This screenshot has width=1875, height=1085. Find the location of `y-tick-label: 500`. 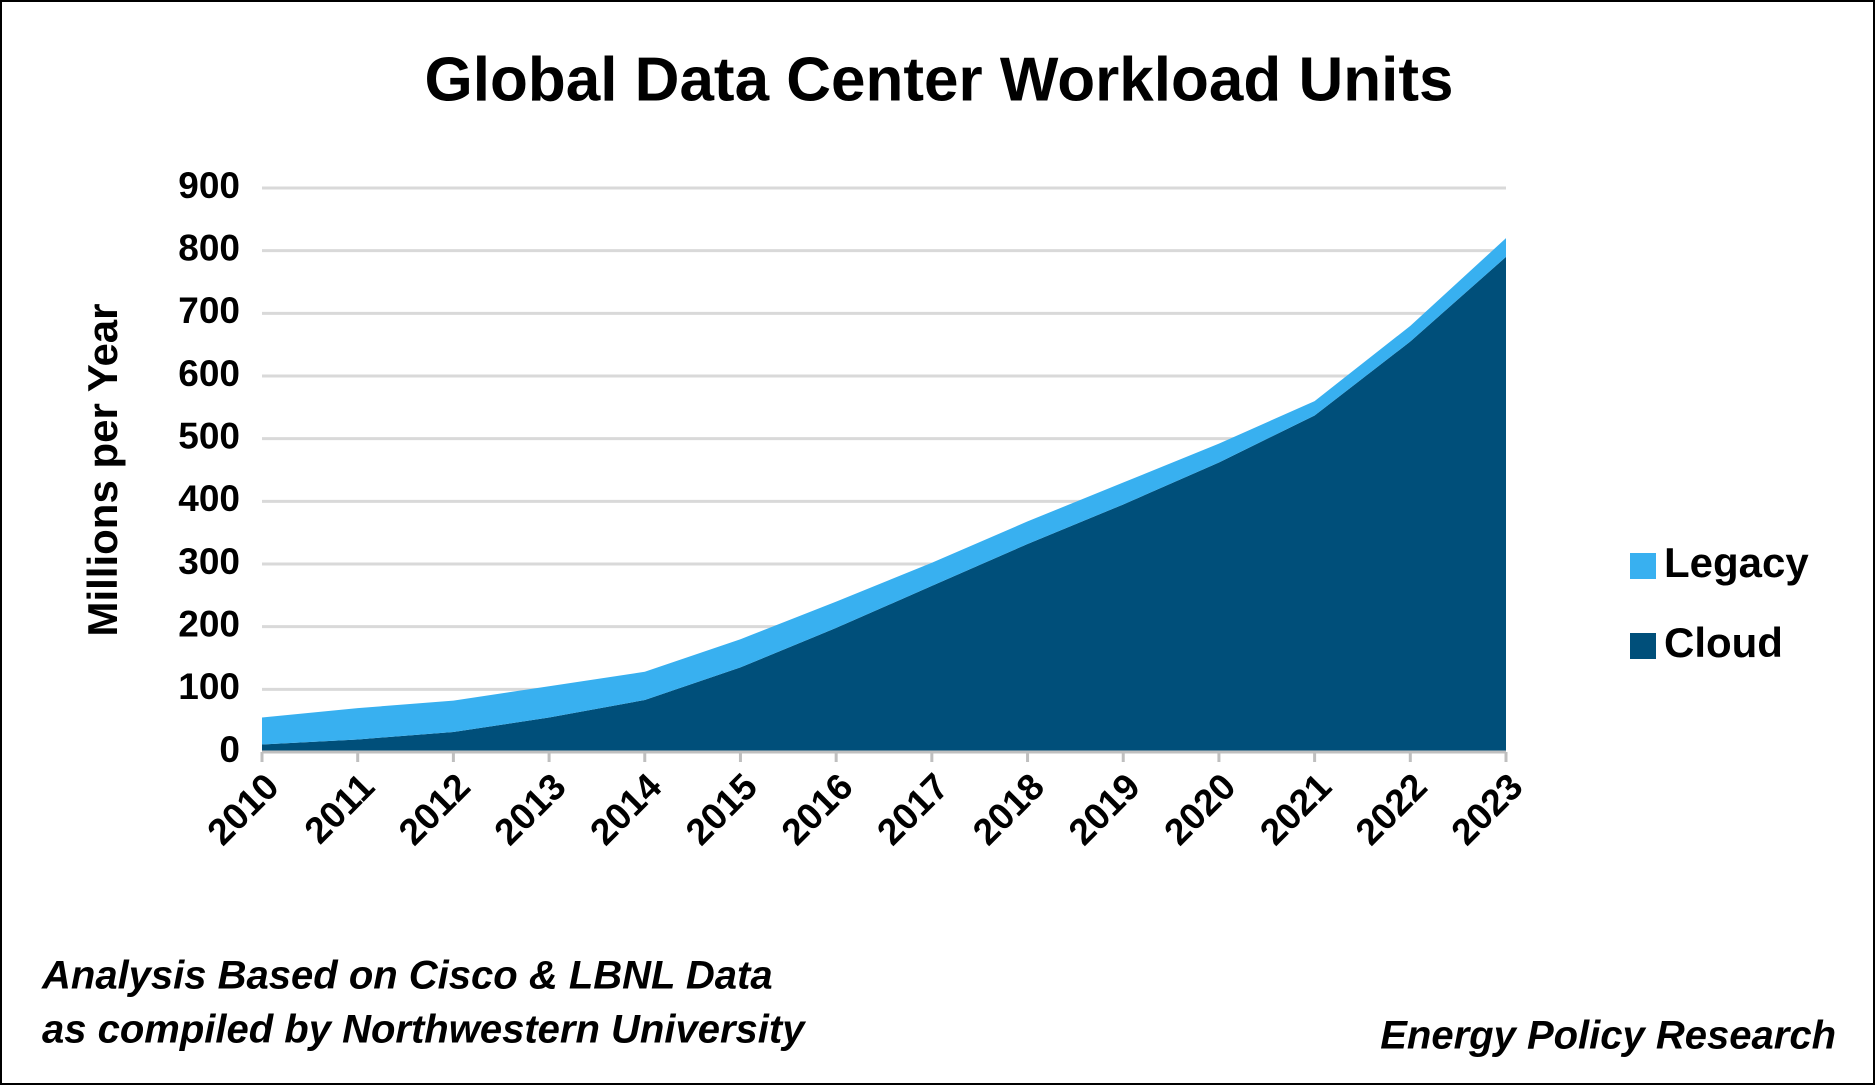

y-tick-label: 500 is located at coordinates (209, 435).